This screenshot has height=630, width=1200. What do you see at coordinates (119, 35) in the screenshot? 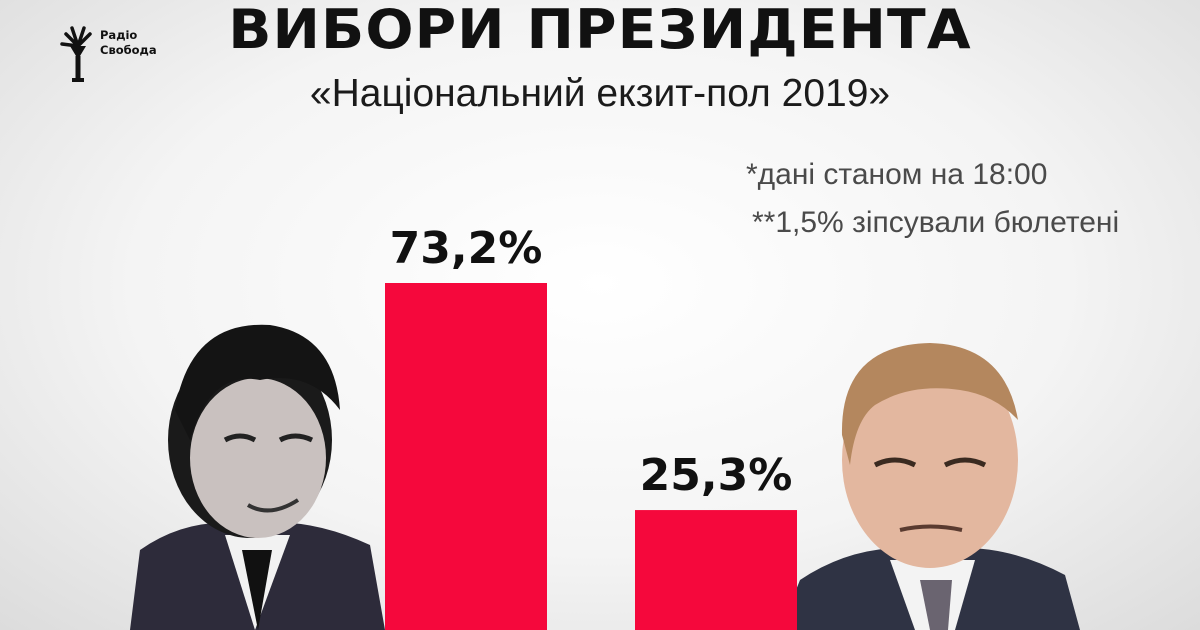
I see `logo-line-1: Радіо` at bounding box center [119, 35].